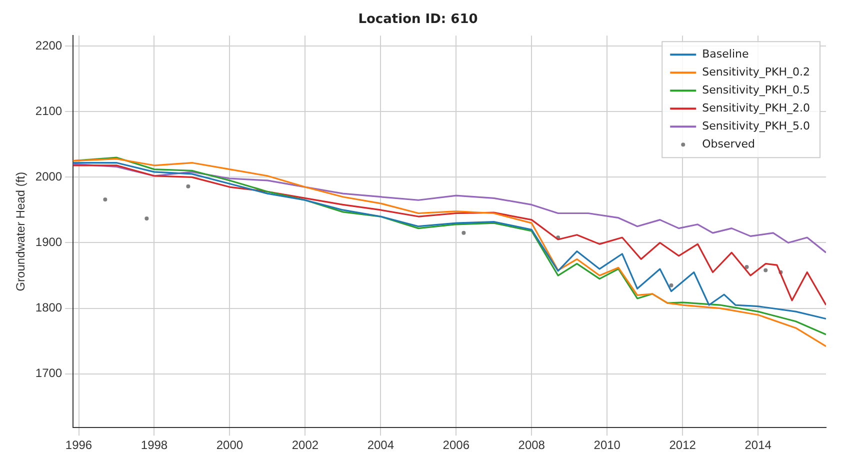  I want to click on y-tick-label: 2200, so click(48, 45).